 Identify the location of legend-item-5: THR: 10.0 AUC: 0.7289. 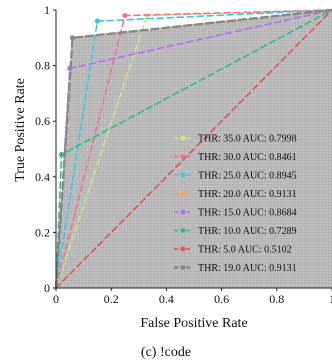
(235, 231).